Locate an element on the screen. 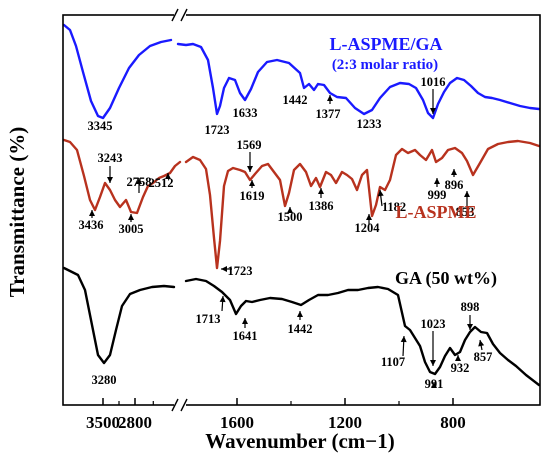  peak-label: 1023 is located at coordinates (433, 324).